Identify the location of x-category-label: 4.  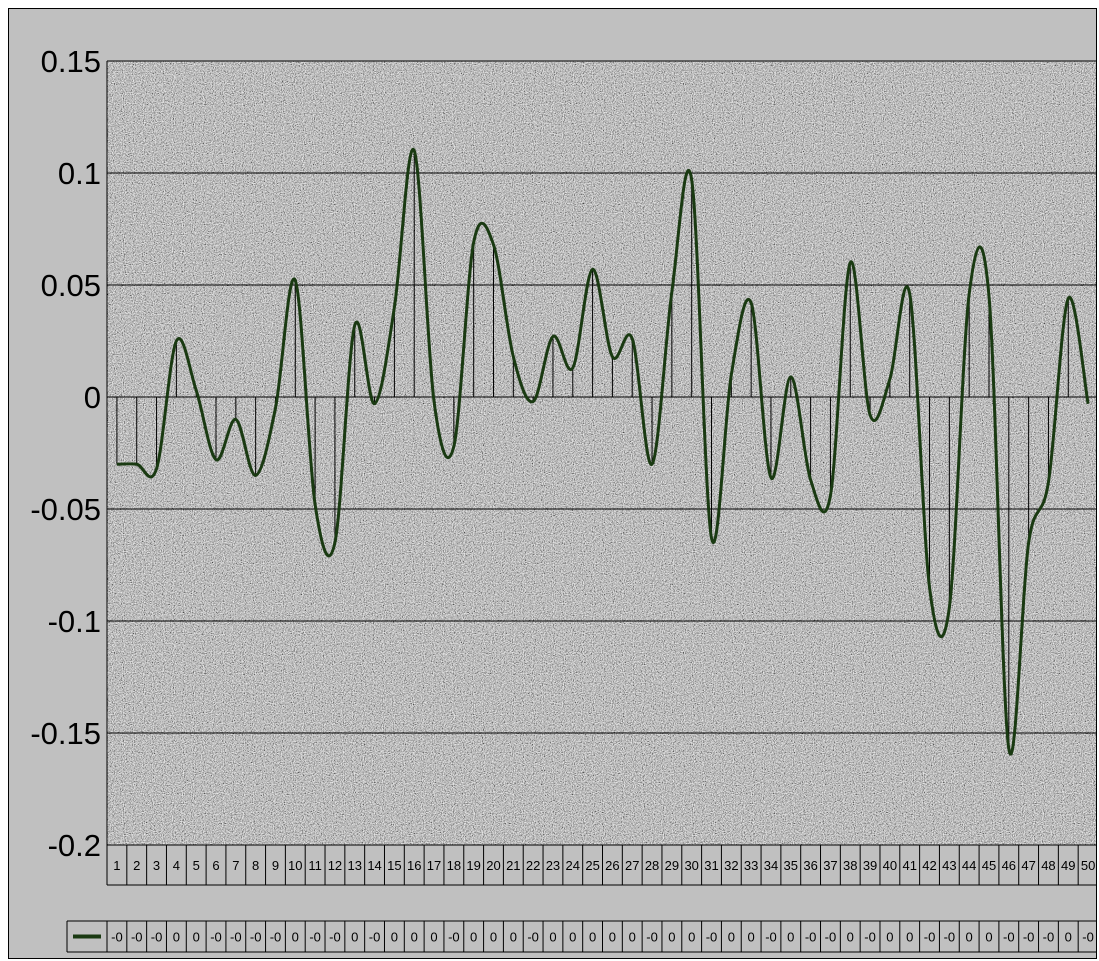
(176, 865).